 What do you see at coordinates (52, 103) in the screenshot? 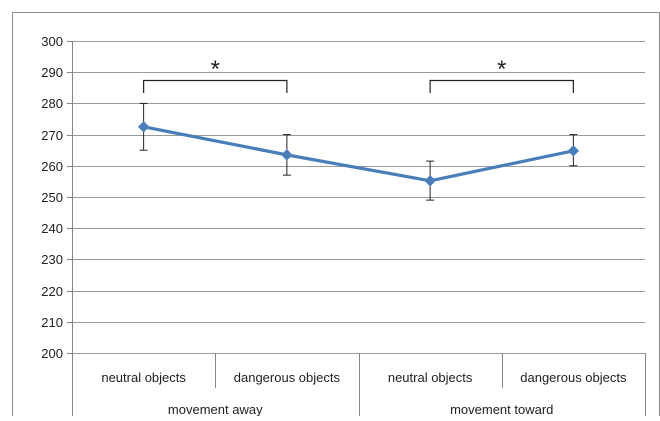
I see `y-tick-label: 280` at bounding box center [52, 103].